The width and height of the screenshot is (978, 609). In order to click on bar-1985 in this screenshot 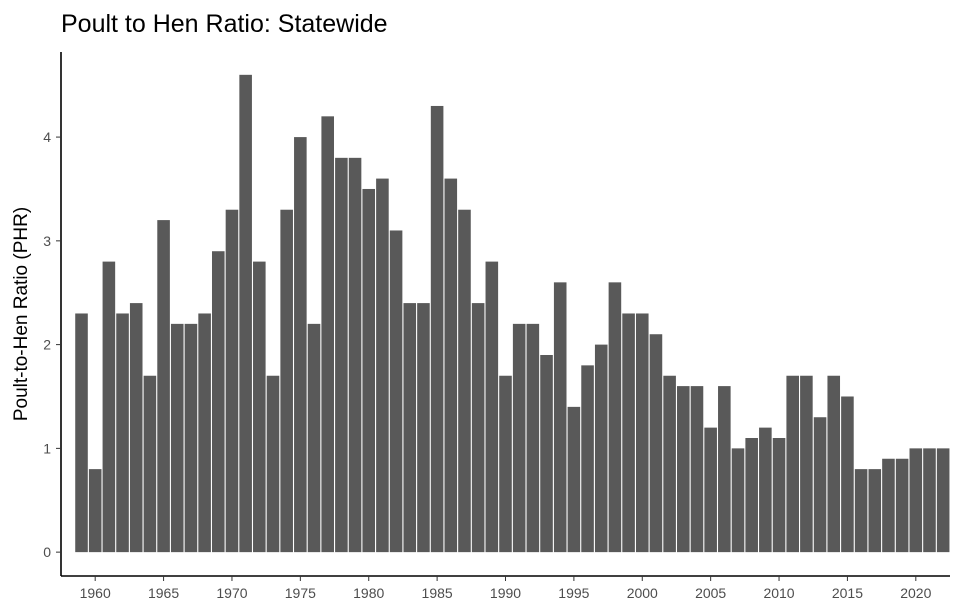, I will do `click(437, 329)`.